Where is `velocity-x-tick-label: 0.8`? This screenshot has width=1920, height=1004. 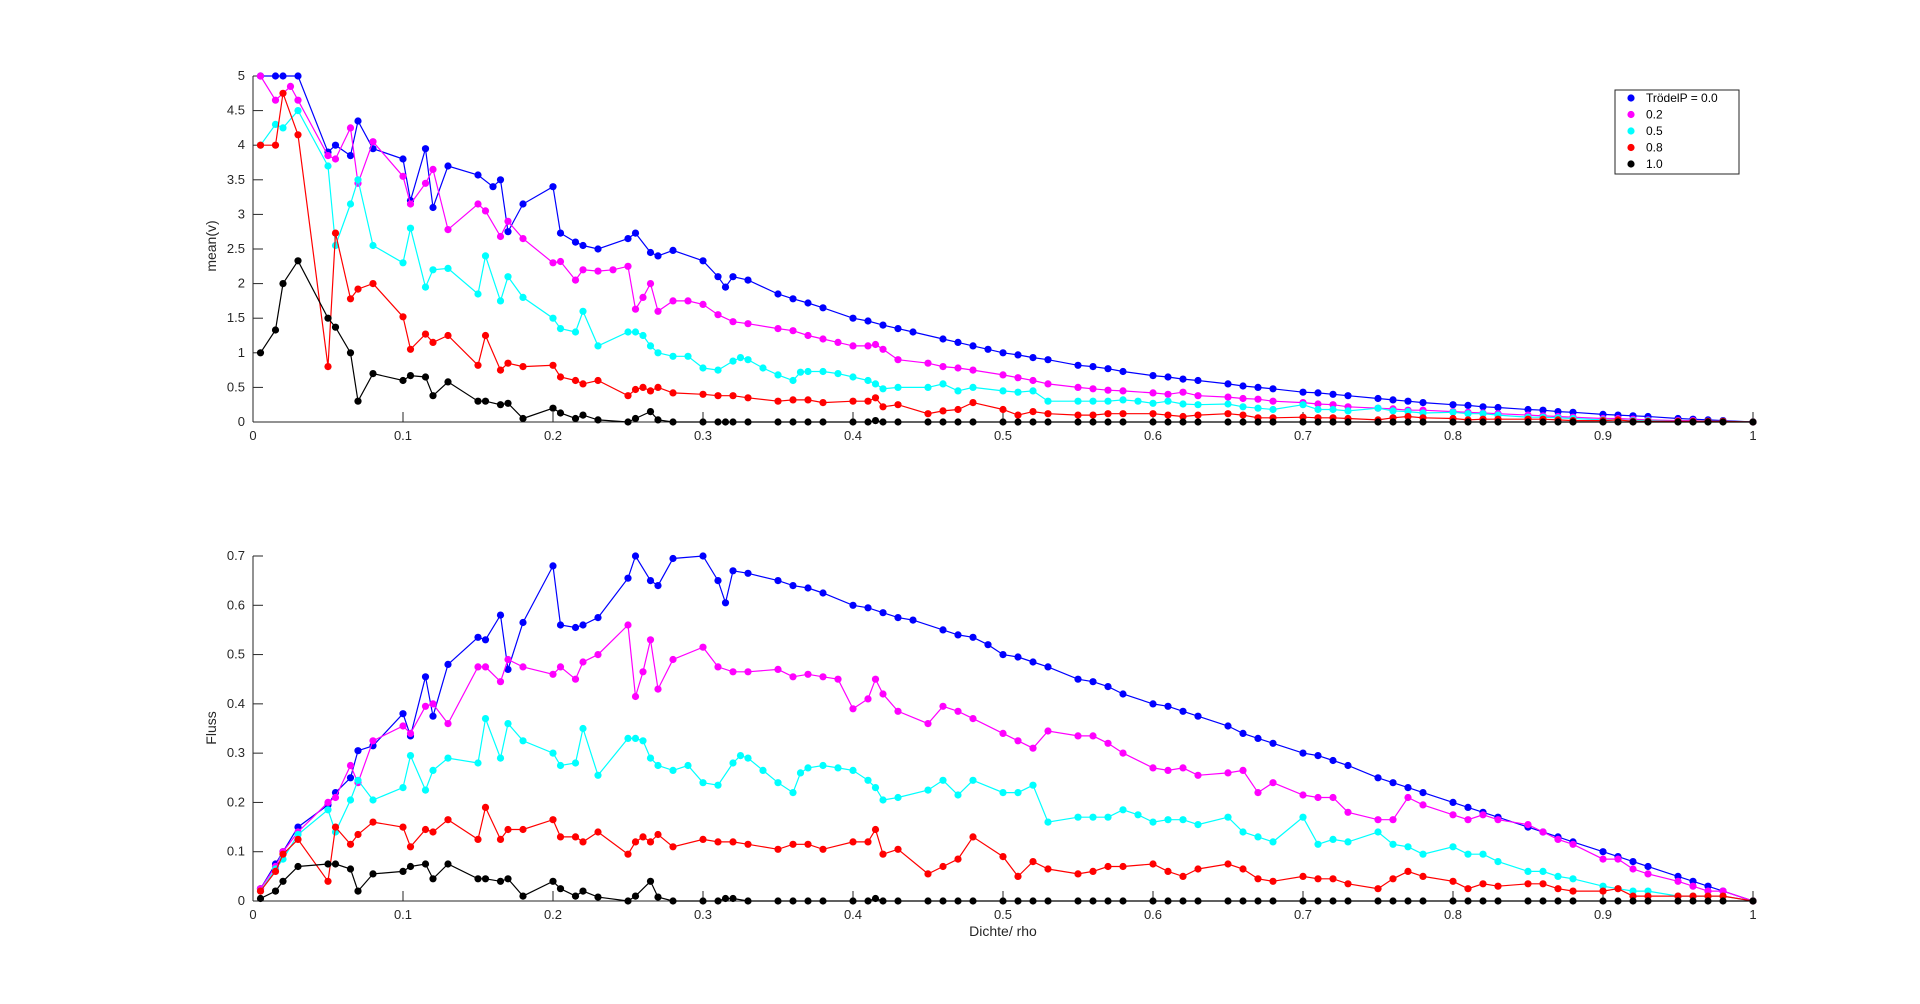 velocity-x-tick-label: 0.8 is located at coordinates (1453, 435).